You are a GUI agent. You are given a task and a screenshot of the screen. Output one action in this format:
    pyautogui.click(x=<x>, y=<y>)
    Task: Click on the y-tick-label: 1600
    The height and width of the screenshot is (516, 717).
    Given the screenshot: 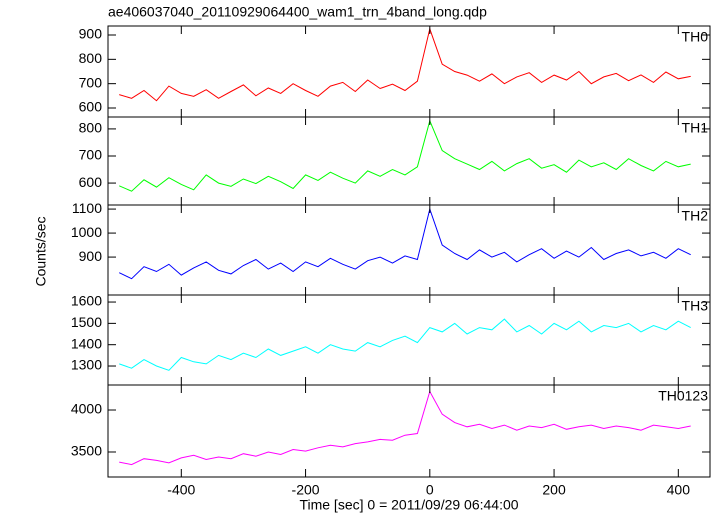 What is the action you would take?
    pyautogui.click(x=86, y=301)
    